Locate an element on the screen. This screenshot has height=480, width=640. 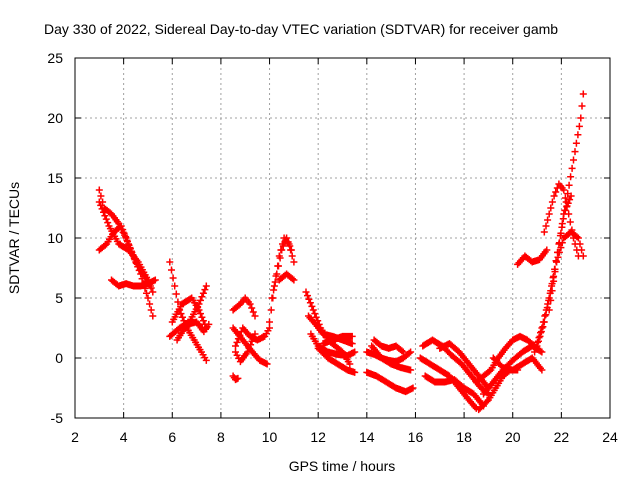
series-arc-j is located at coordinates (244, 307).